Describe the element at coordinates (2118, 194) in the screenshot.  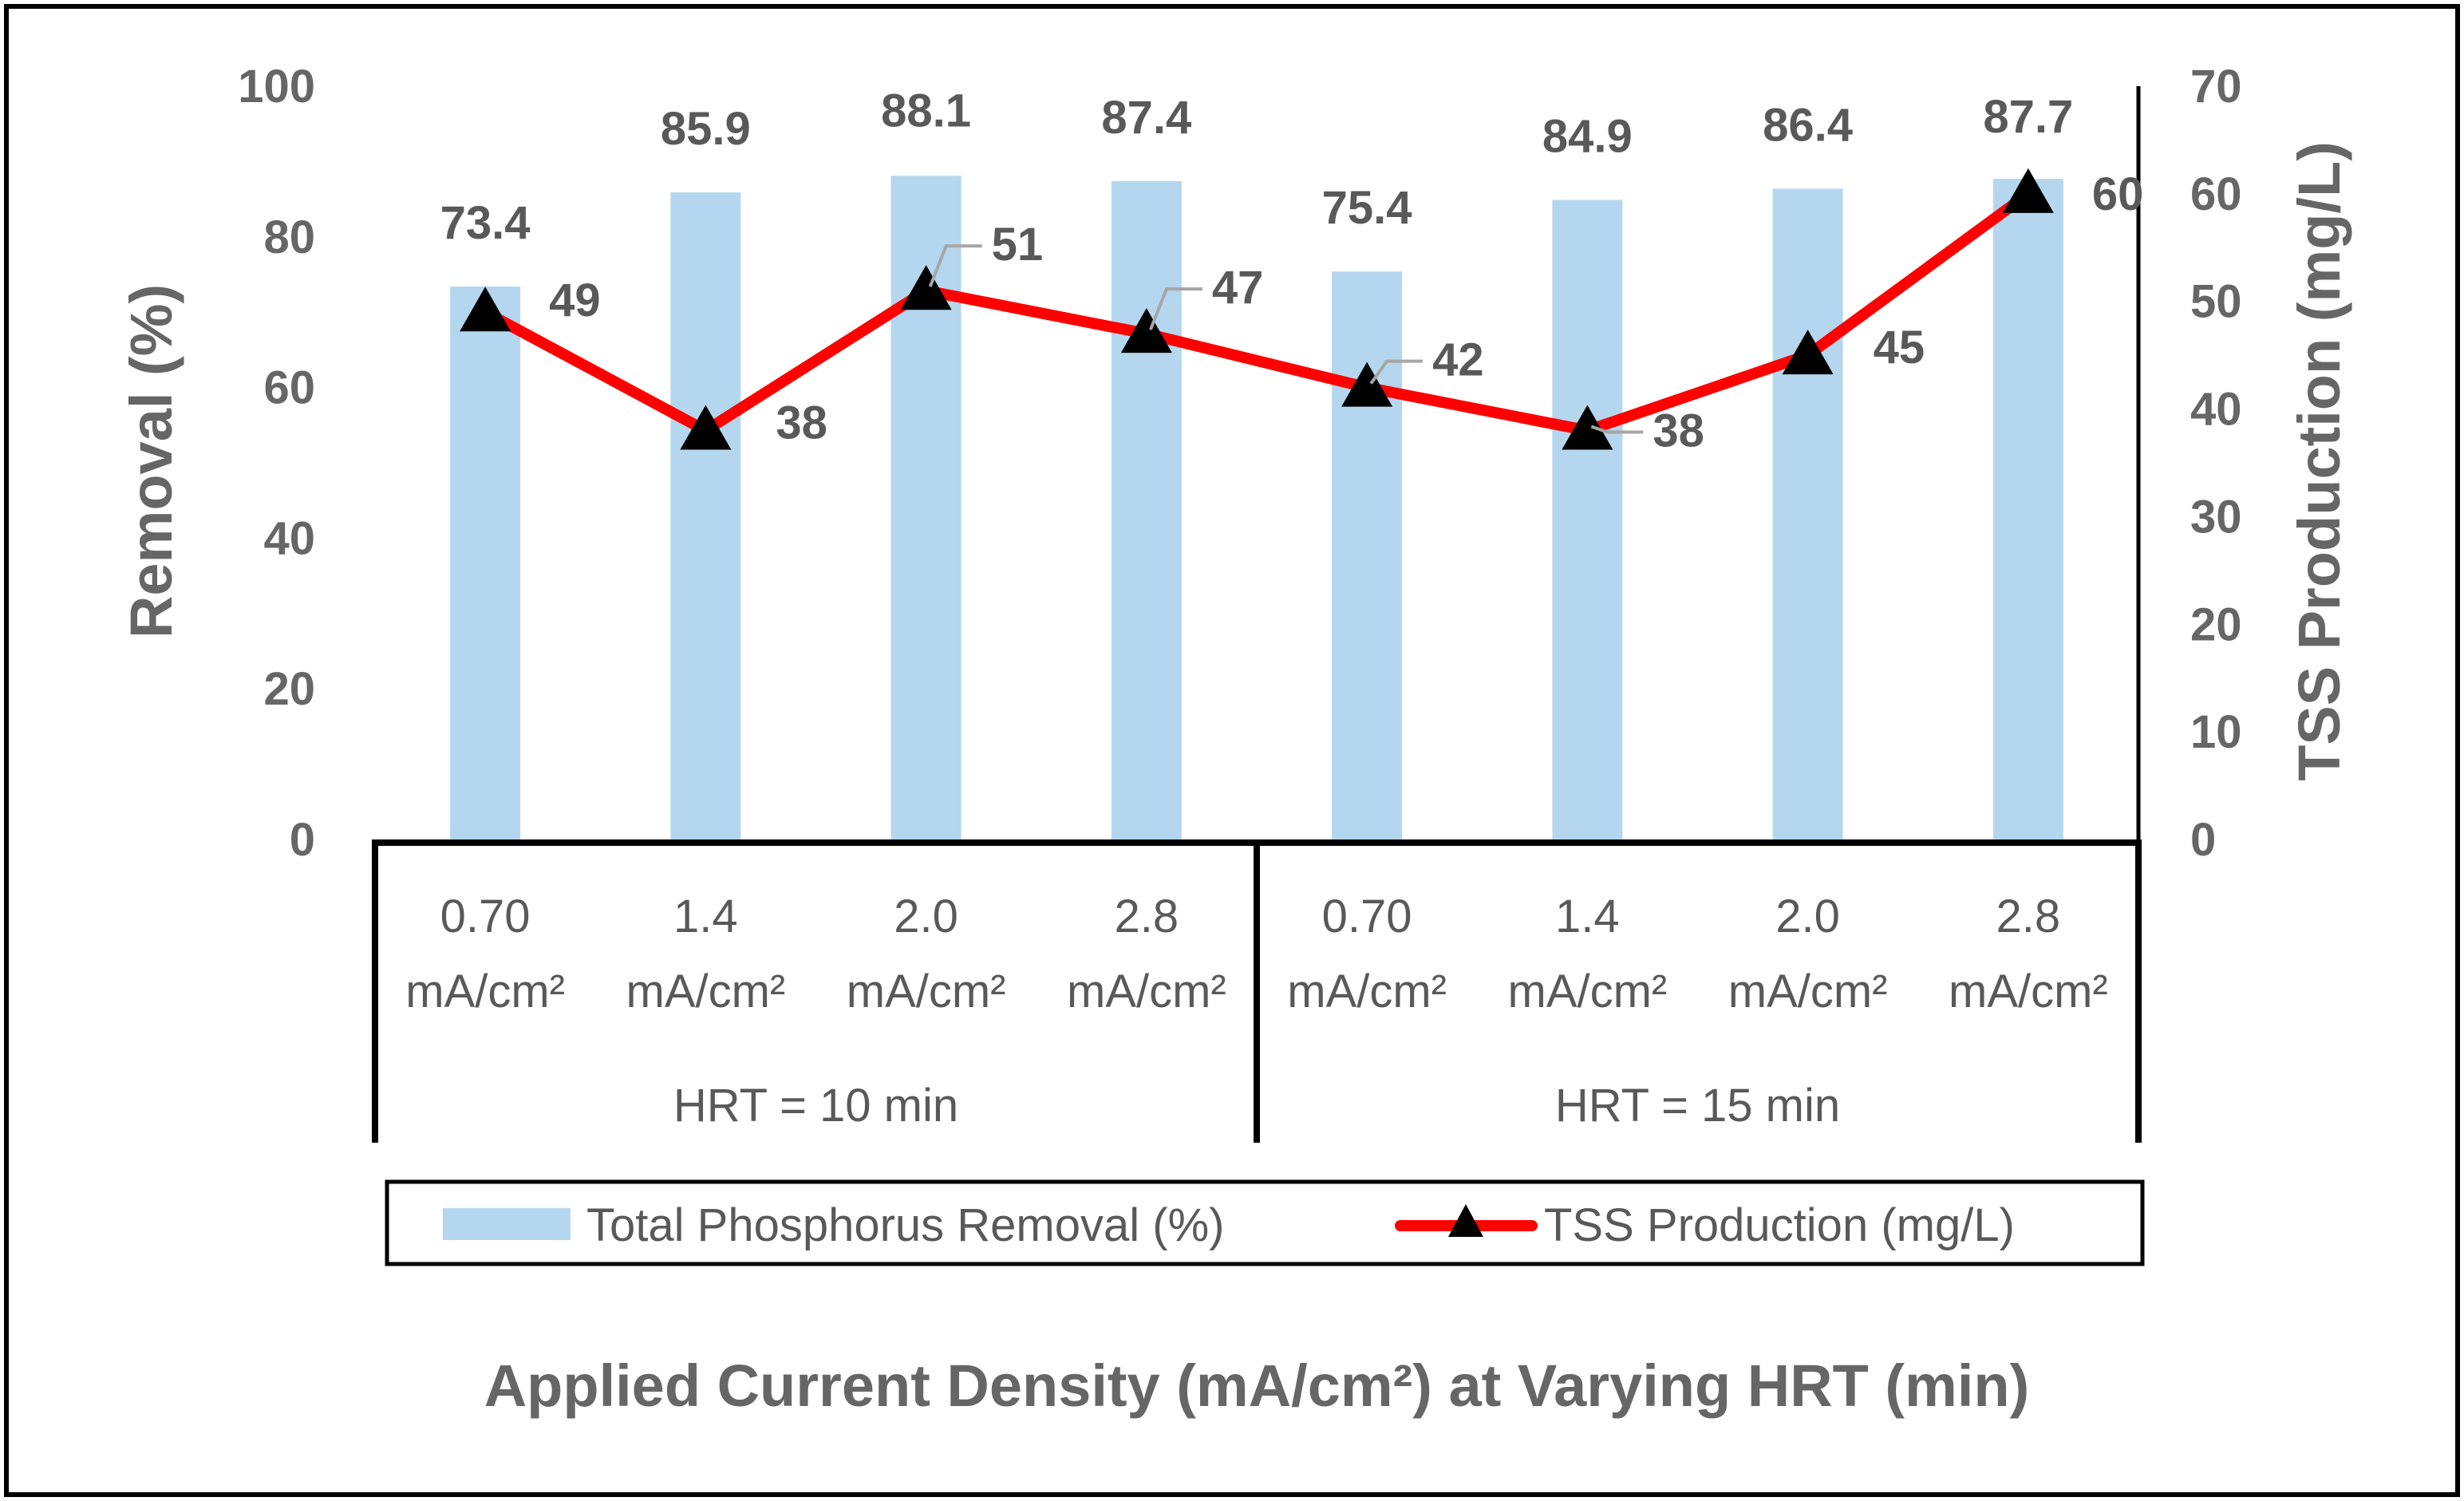
I see `line-data-label: 60` at that location.